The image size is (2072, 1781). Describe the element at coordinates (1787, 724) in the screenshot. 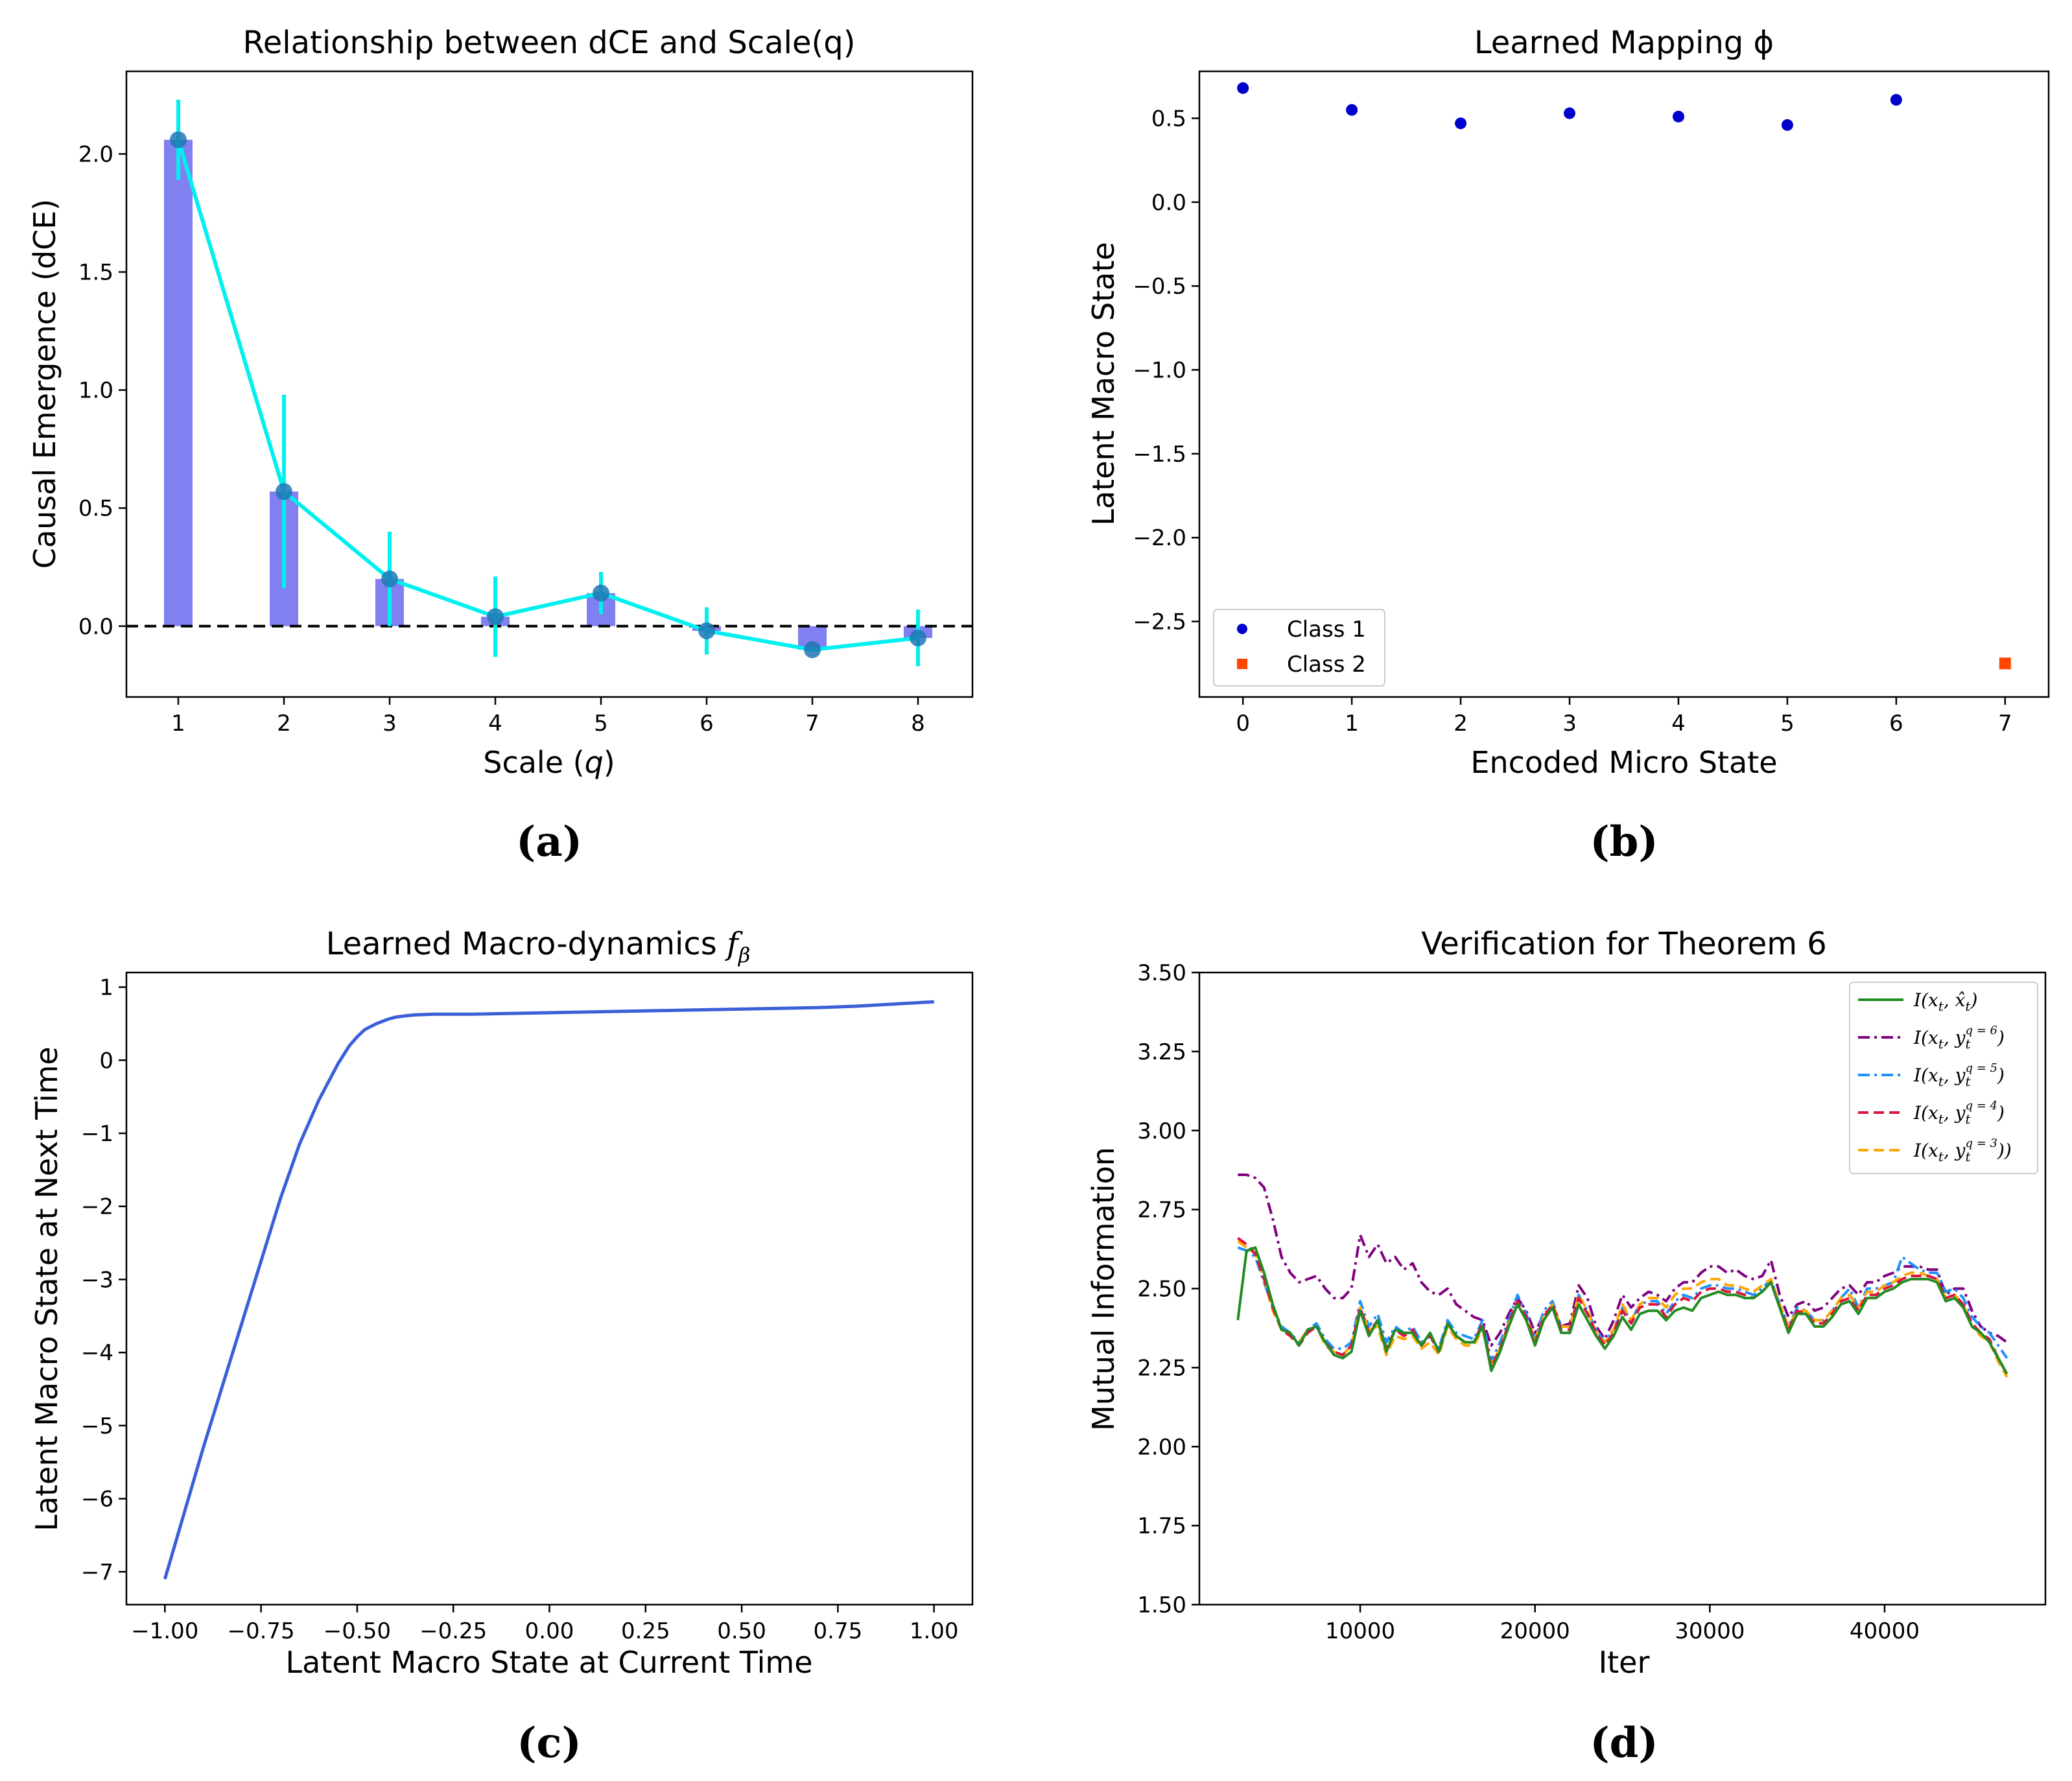

I see `chart-b-xtick-label: 5` at that location.